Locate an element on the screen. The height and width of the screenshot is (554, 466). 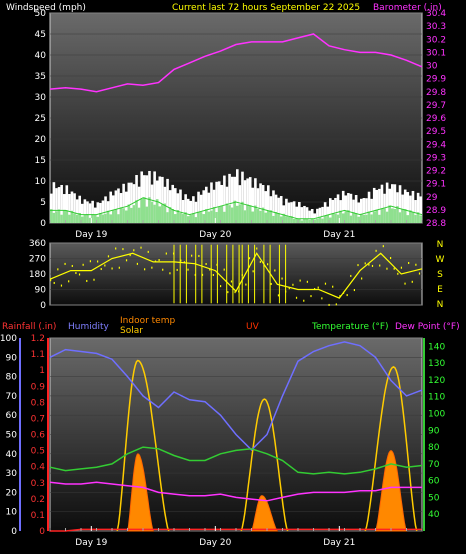
humidity-tick-label: 10 is located at coordinates (12, 513).